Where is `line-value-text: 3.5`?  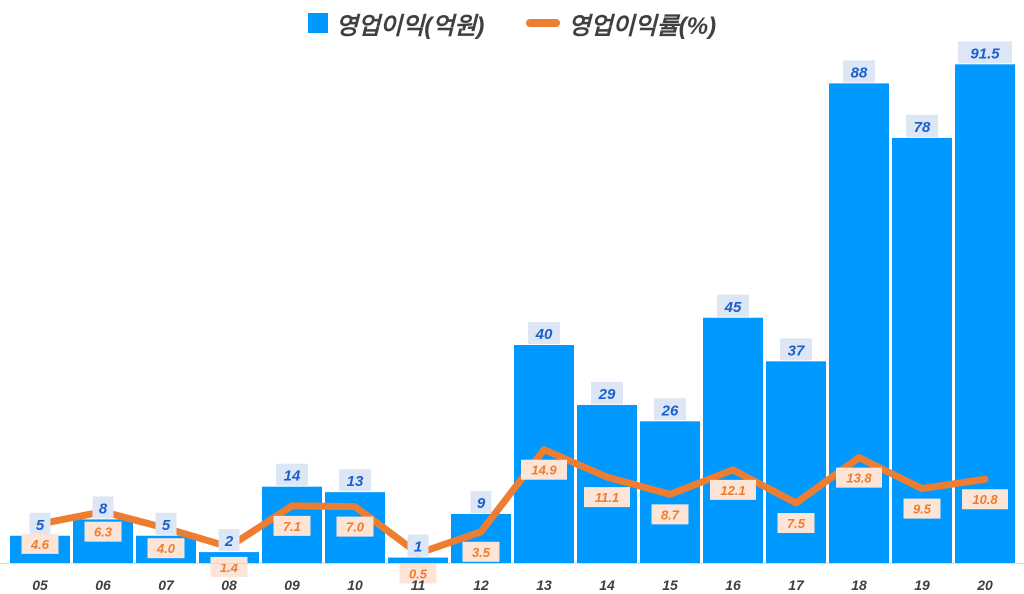
line-value-text: 3.5 is located at coordinates (481, 552).